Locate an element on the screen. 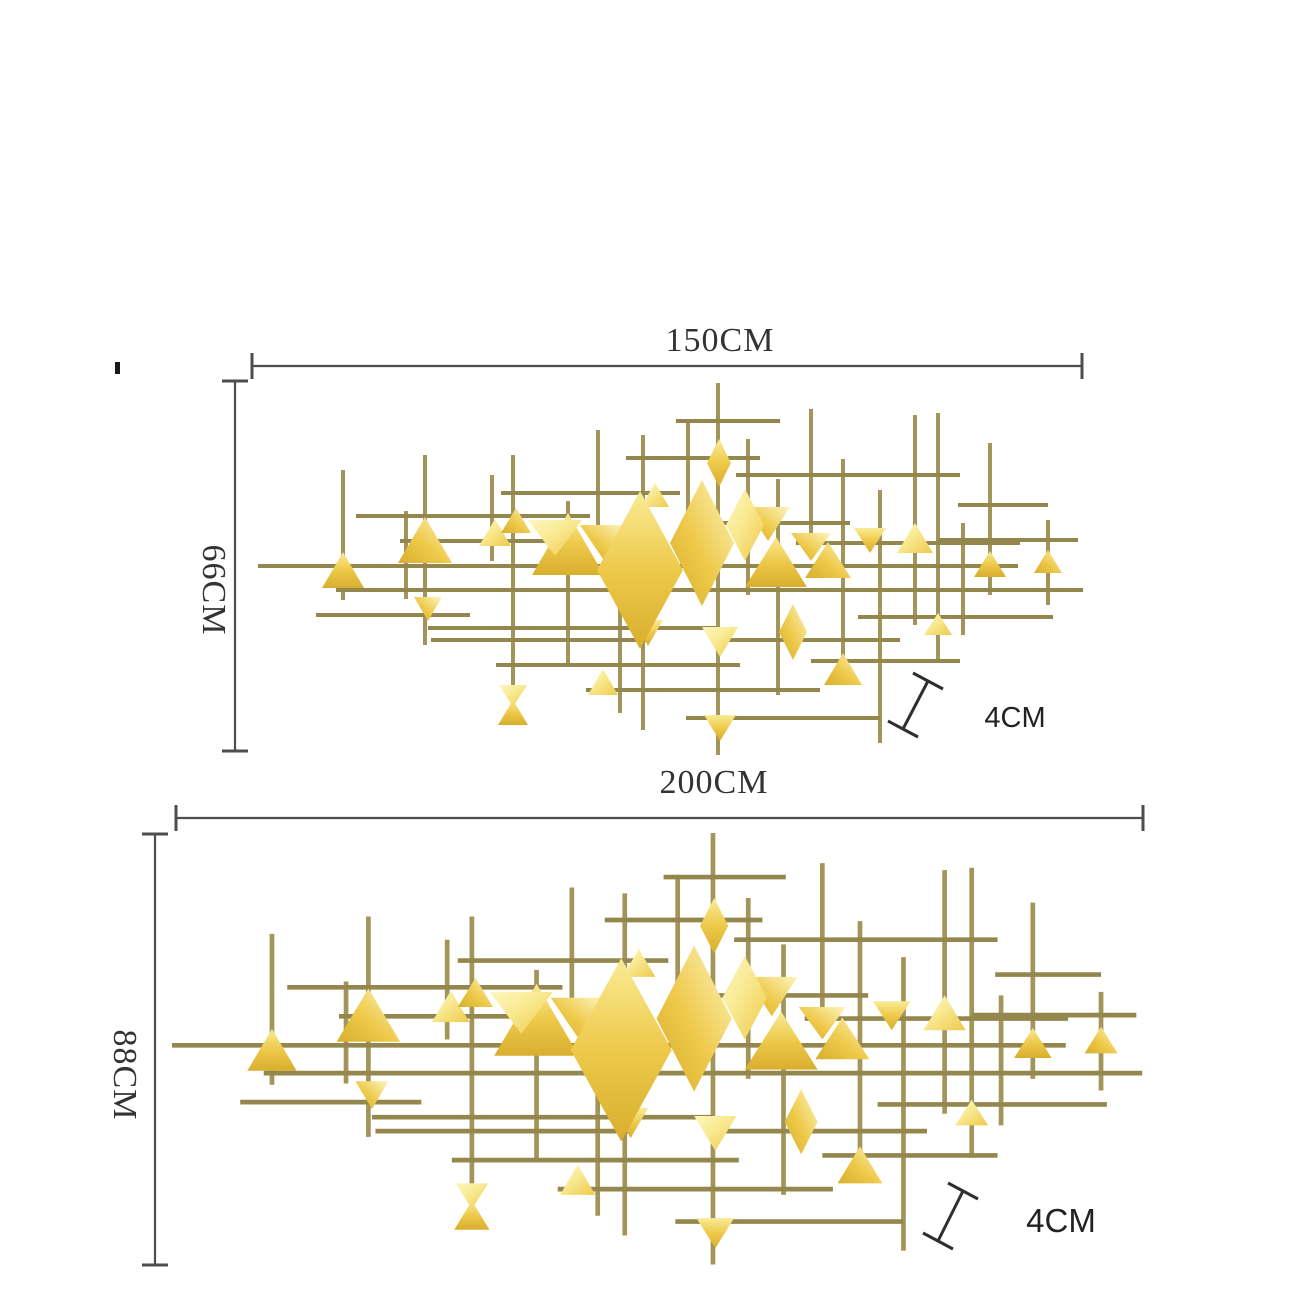 The height and width of the screenshot is (1300, 1300). depth-dimension-label-bottom: 4CM is located at coordinates (1061, 1220).